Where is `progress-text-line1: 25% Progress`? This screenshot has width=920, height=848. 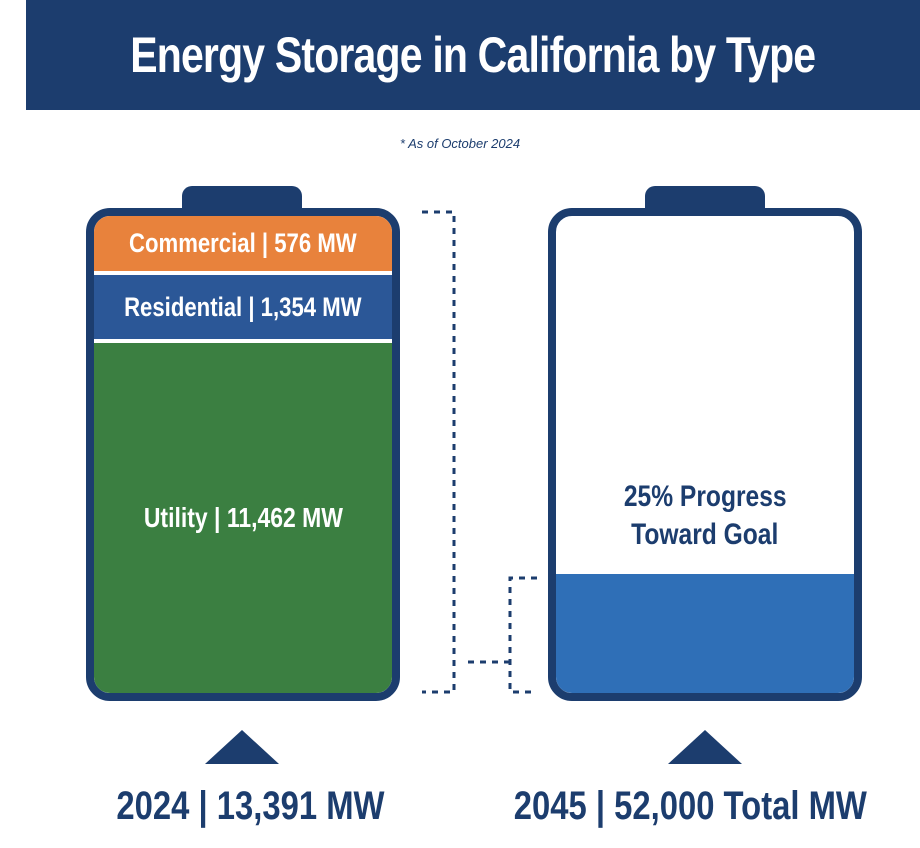 progress-text-line1: 25% Progress is located at coordinates (705, 496).